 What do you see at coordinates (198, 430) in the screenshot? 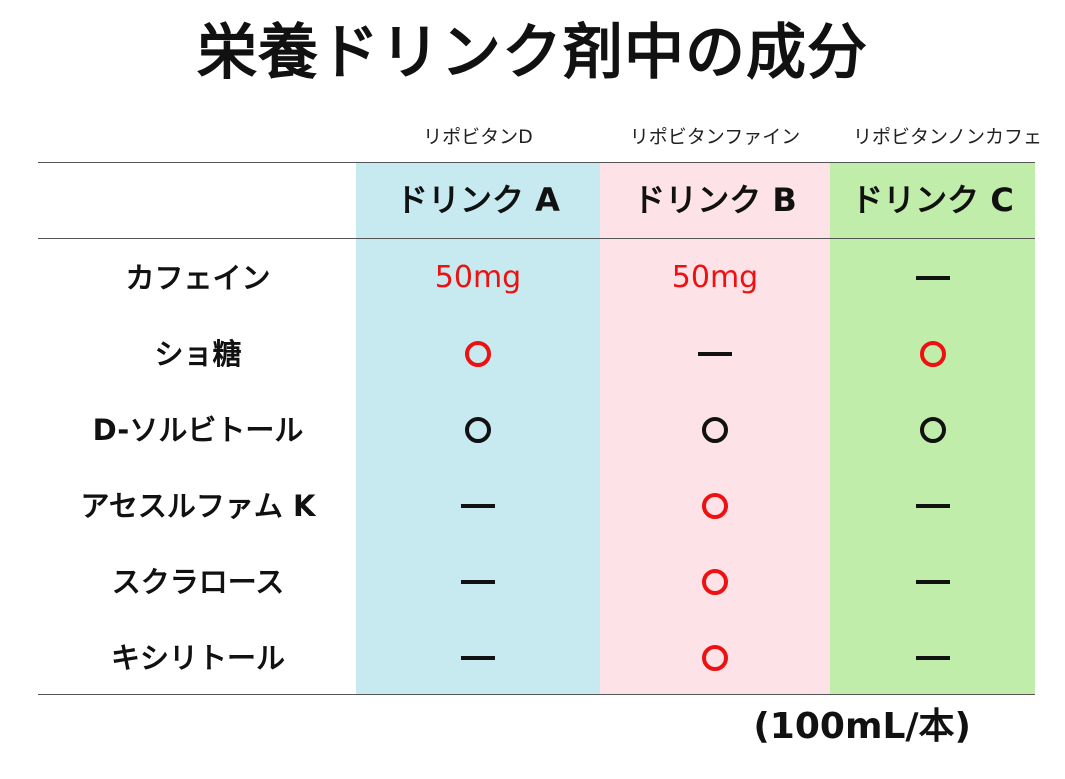
I see `row-label: D-ソルビトール` at bounding box center [198, 430].